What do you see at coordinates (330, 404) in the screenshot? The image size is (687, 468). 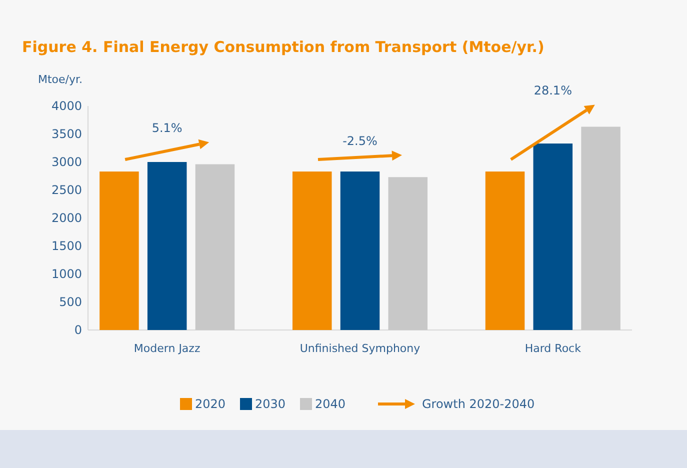 I see `legend-label: 2040` at bounding box center [330, 404].